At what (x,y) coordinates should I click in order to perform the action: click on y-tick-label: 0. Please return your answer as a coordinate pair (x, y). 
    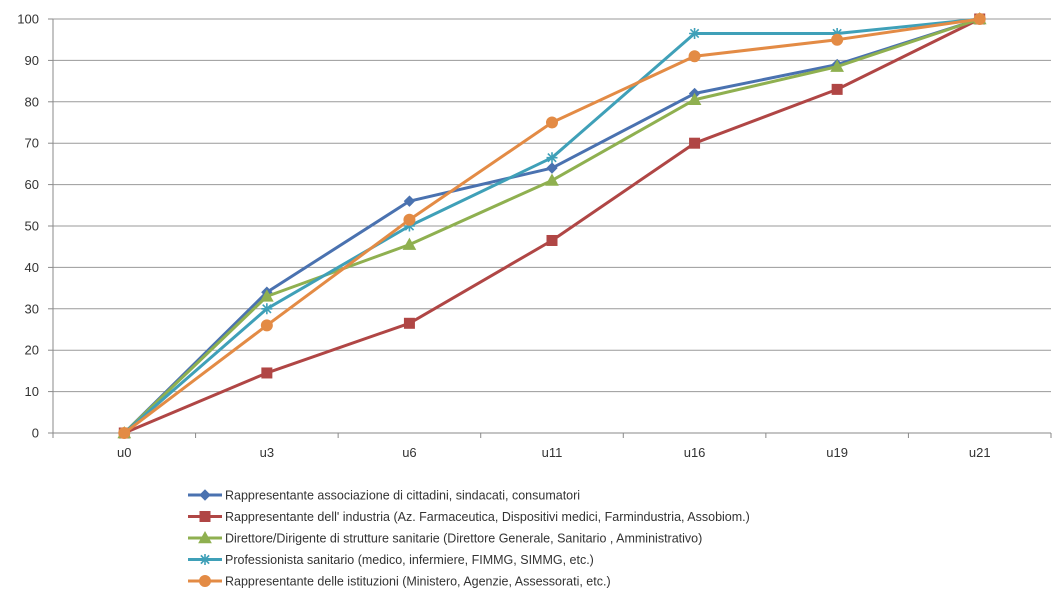
    Looking at the image, I should click on (35, 433).